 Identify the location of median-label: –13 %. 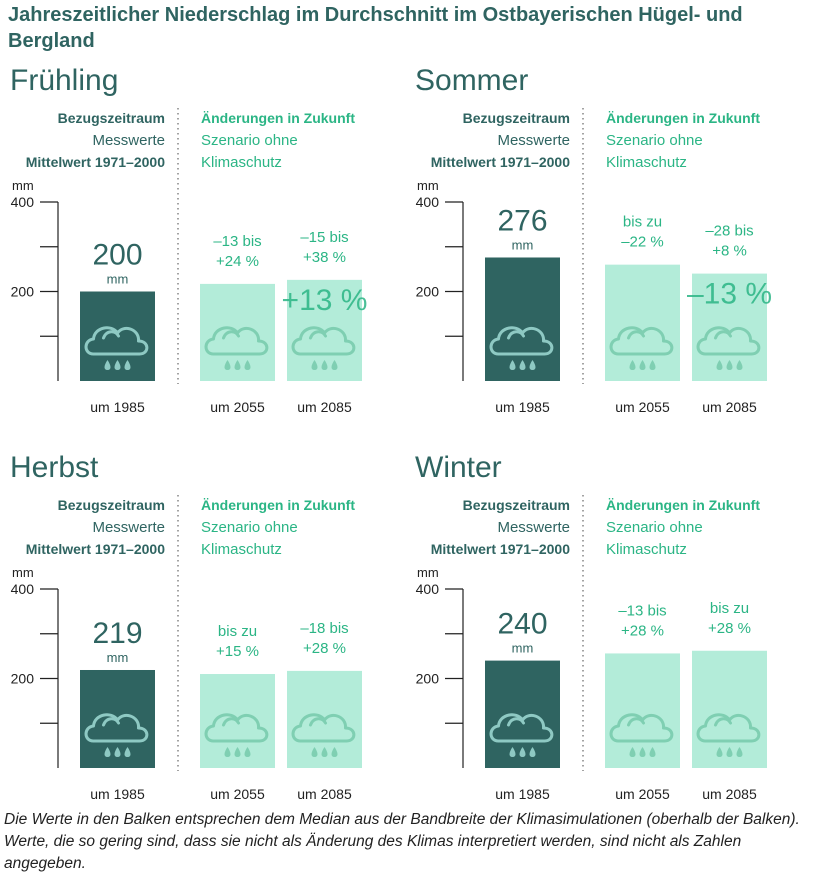
(729, 294).